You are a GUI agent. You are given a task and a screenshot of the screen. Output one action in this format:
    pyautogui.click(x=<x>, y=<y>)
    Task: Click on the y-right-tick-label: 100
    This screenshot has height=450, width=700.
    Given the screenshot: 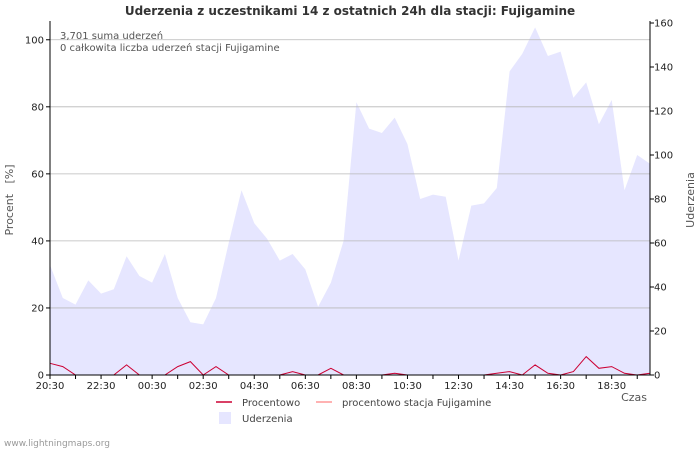 What is the action you would take?
    pyautogui.click(x=663, y=156)
    